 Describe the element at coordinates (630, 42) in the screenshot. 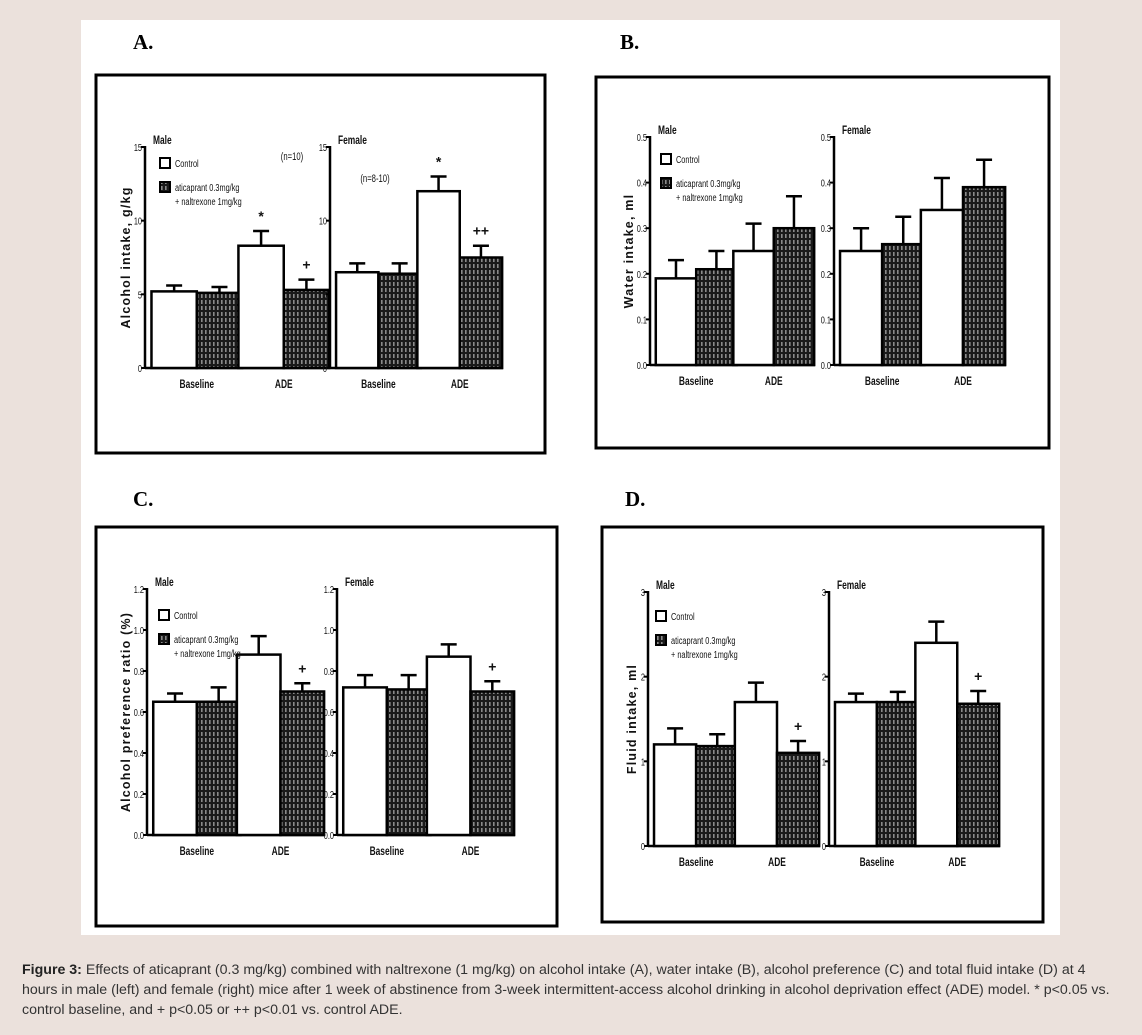

I see `panel-label-b: B.` at that location.